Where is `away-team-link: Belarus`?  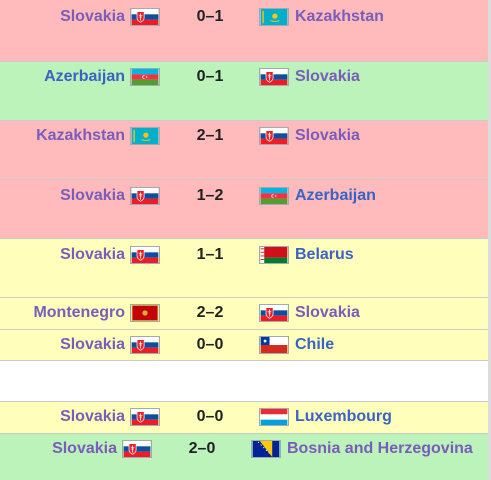 away-team-link: Belarus is located at coordinates (324, 254).